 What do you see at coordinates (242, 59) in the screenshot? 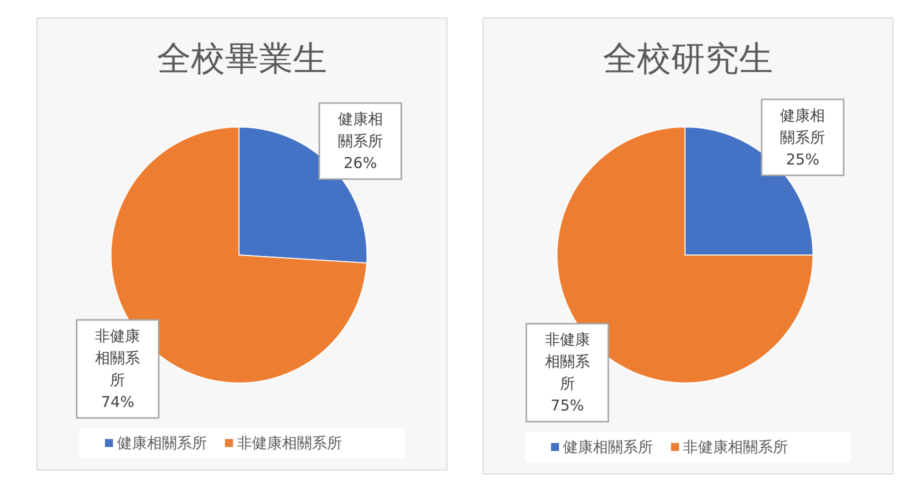
I see `chart-title: 全校畢業生` at bounding box center [242, 59].